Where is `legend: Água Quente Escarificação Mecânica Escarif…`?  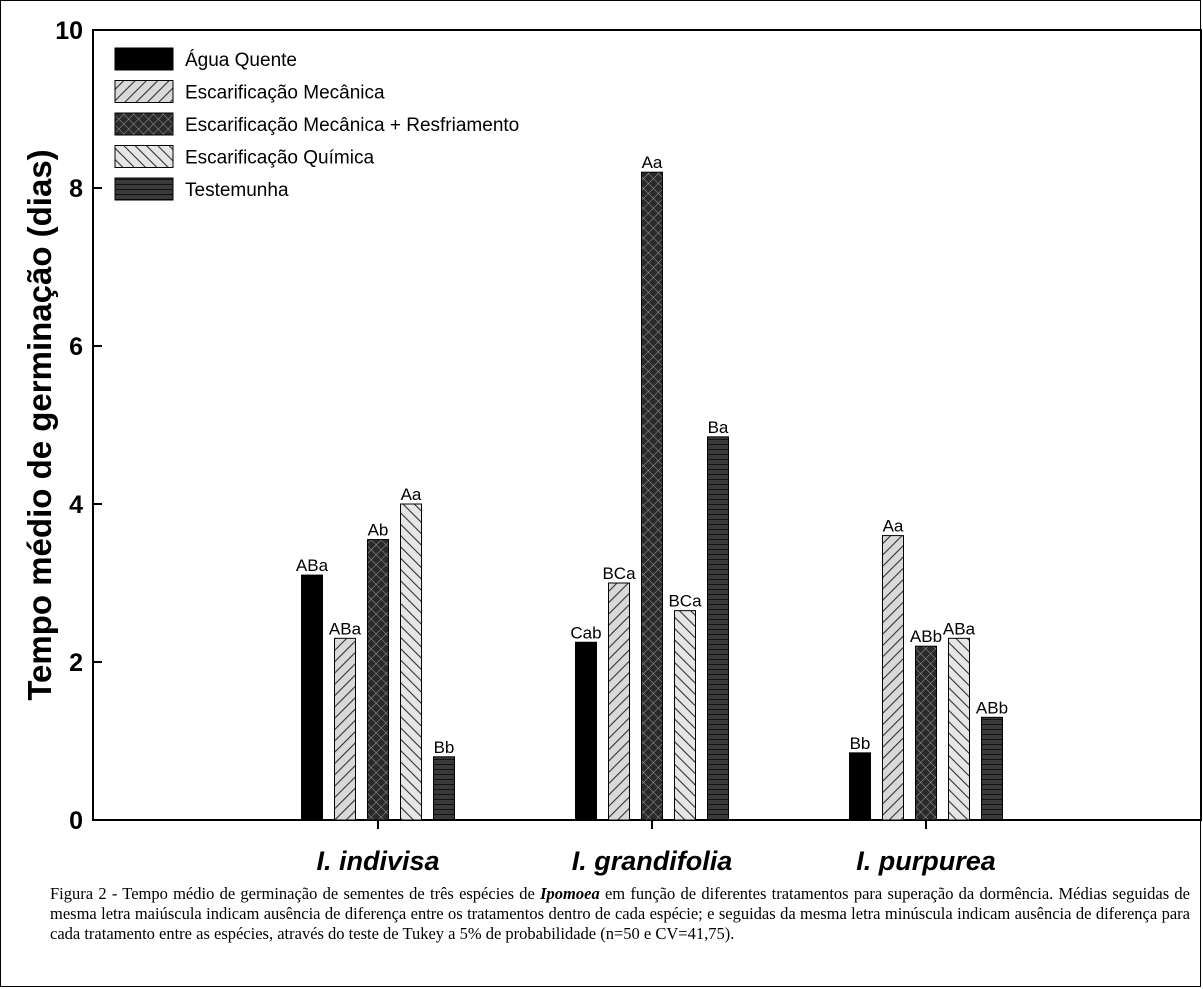
legend: Água Quente Escarificação Mecânica Escarif… is located at coordinates (316, 124).